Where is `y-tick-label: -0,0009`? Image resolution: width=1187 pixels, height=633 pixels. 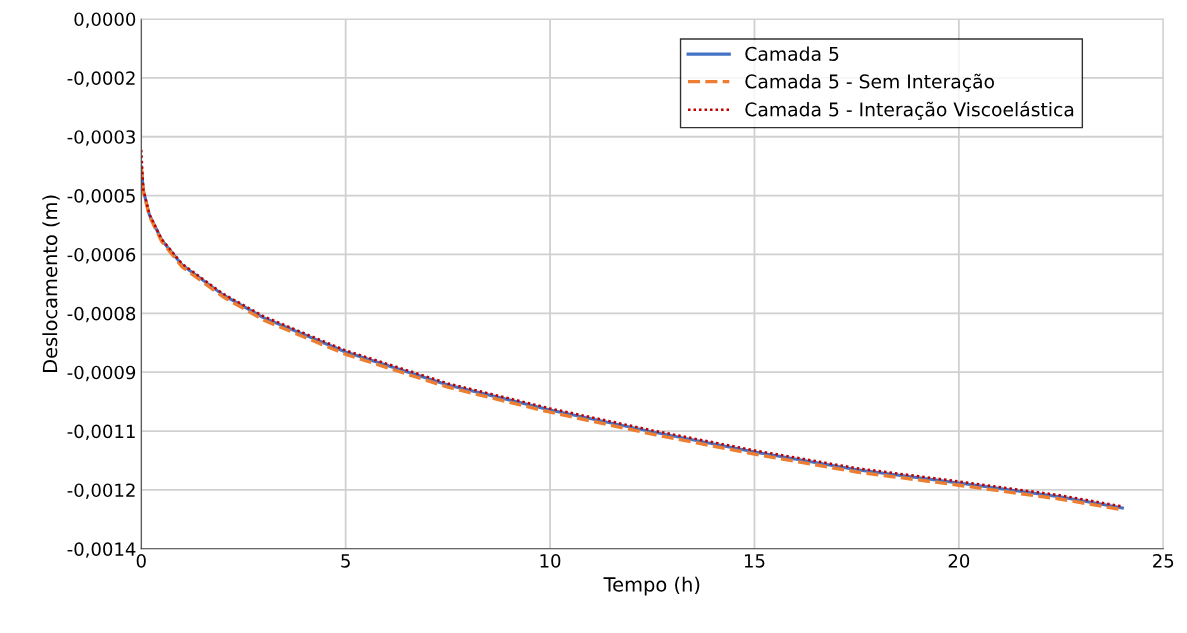
y-tick-label: -0,0009 is located at coordinates (101, 373).